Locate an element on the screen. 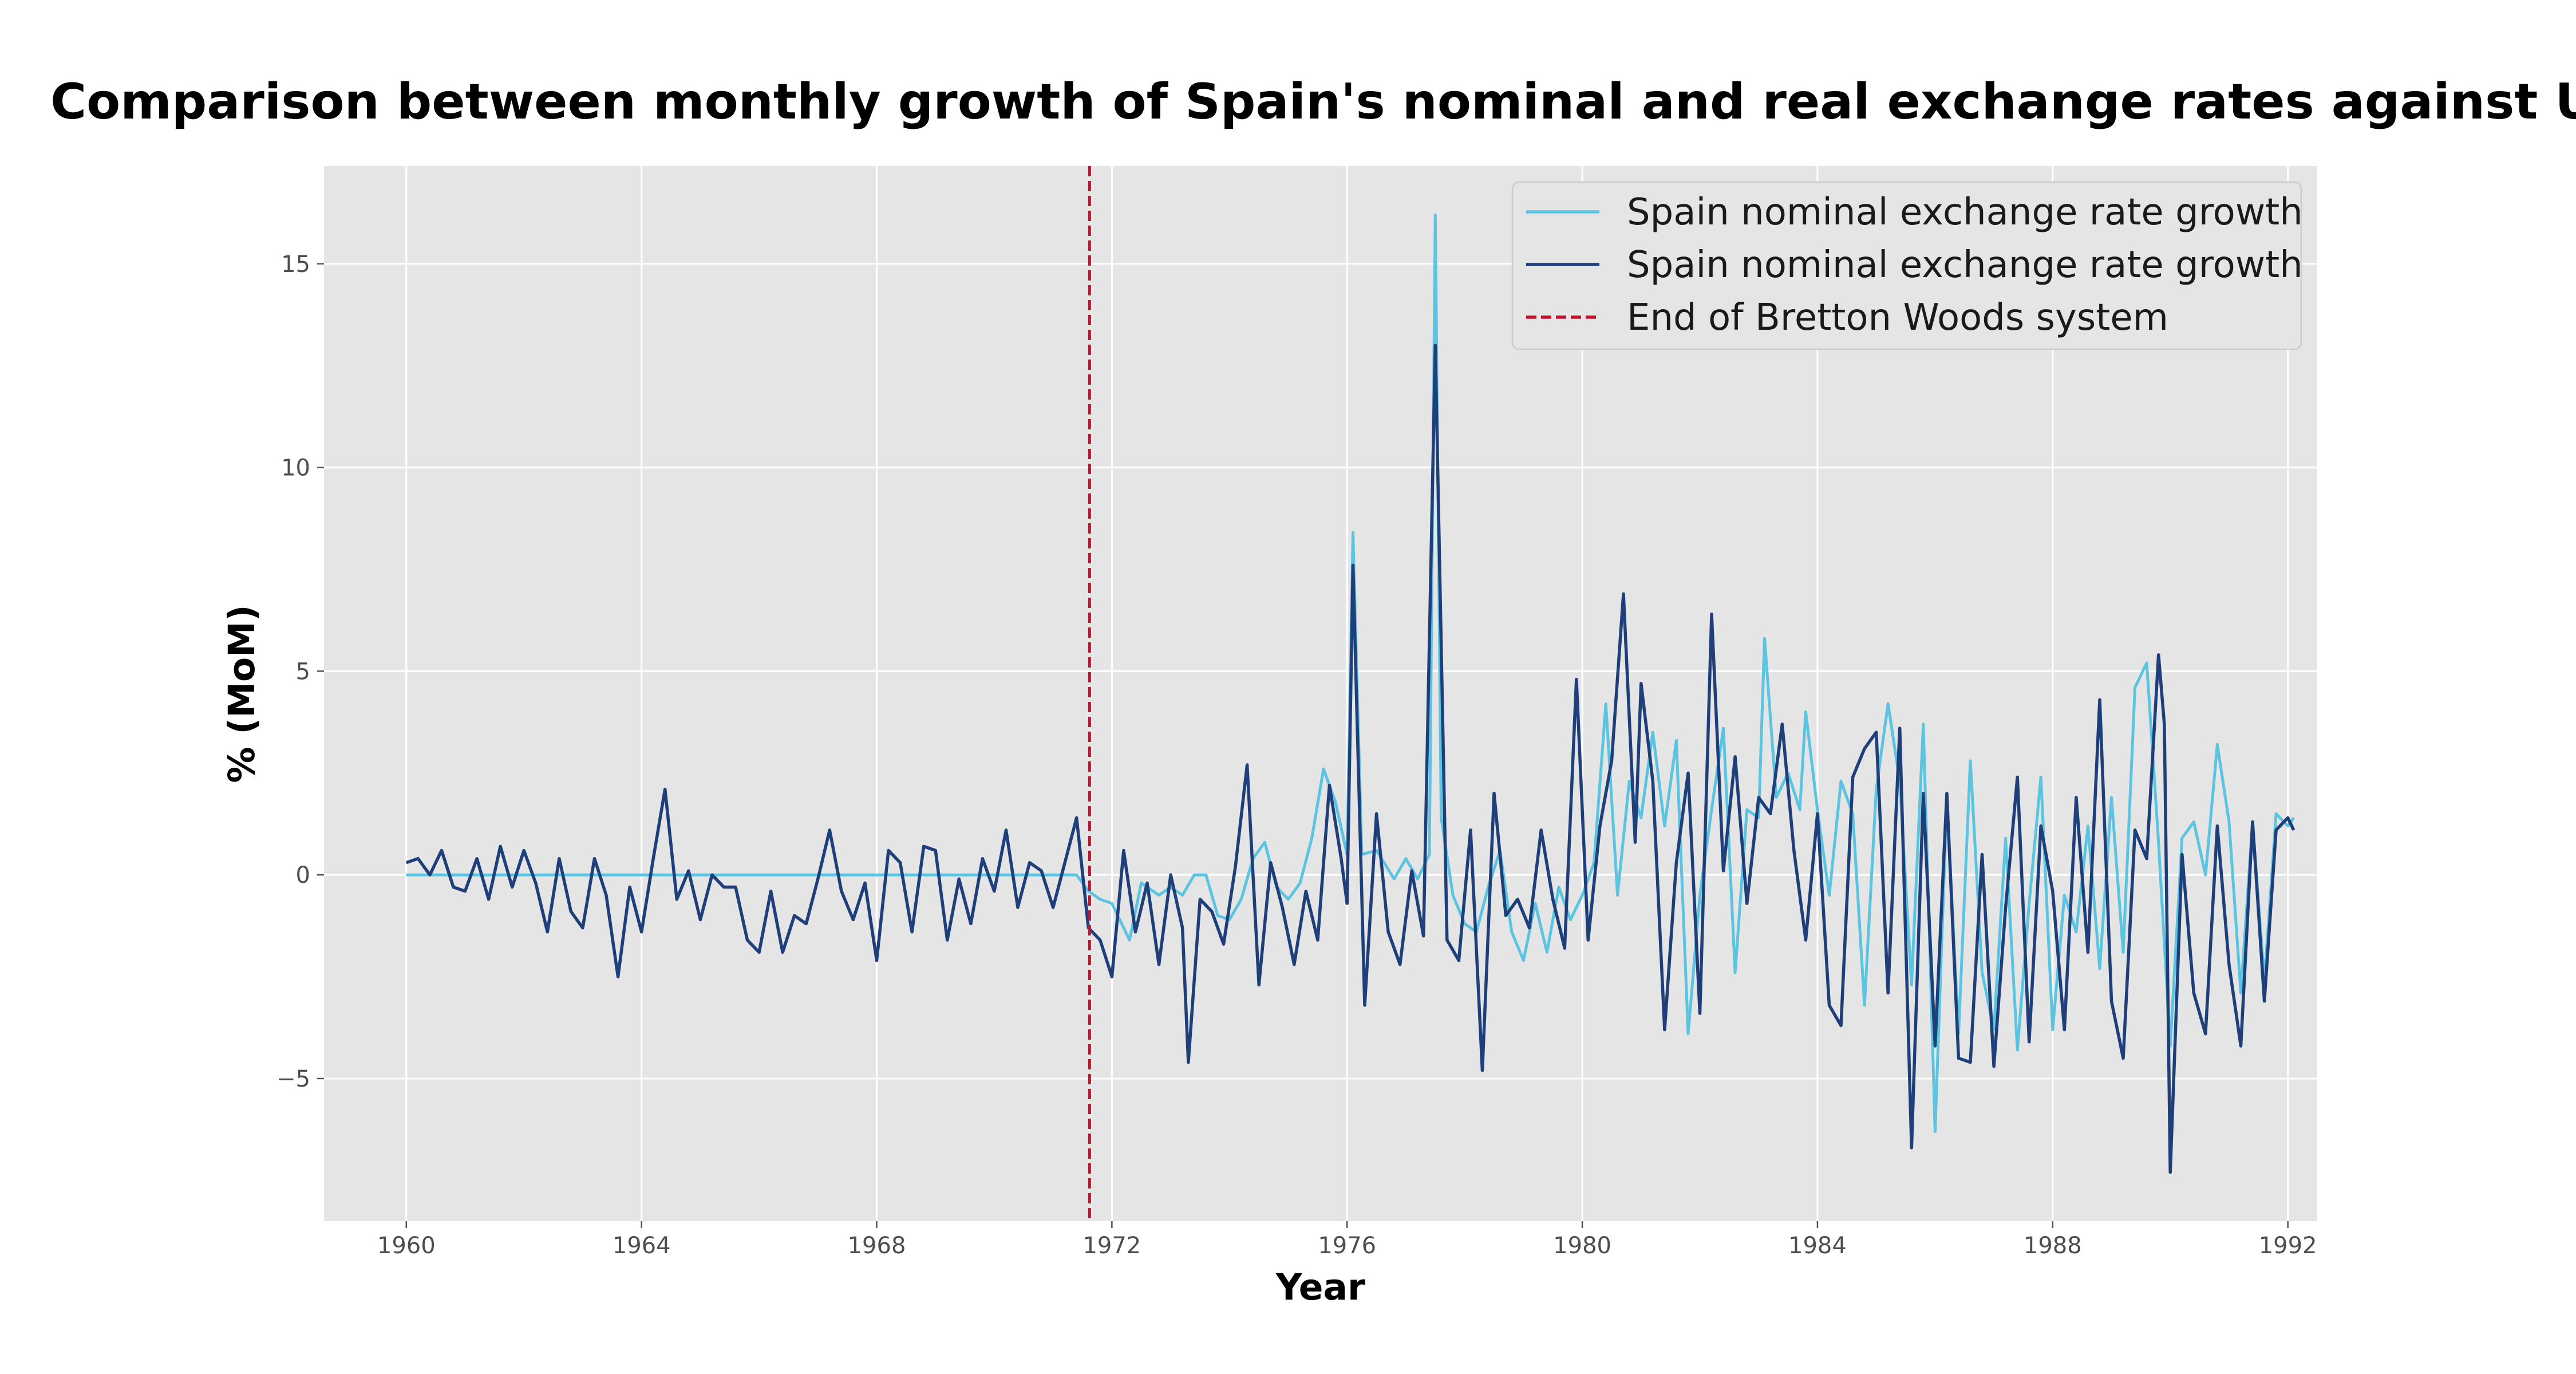  x-axis-label: Year is located at coordinates (1320, 1287).